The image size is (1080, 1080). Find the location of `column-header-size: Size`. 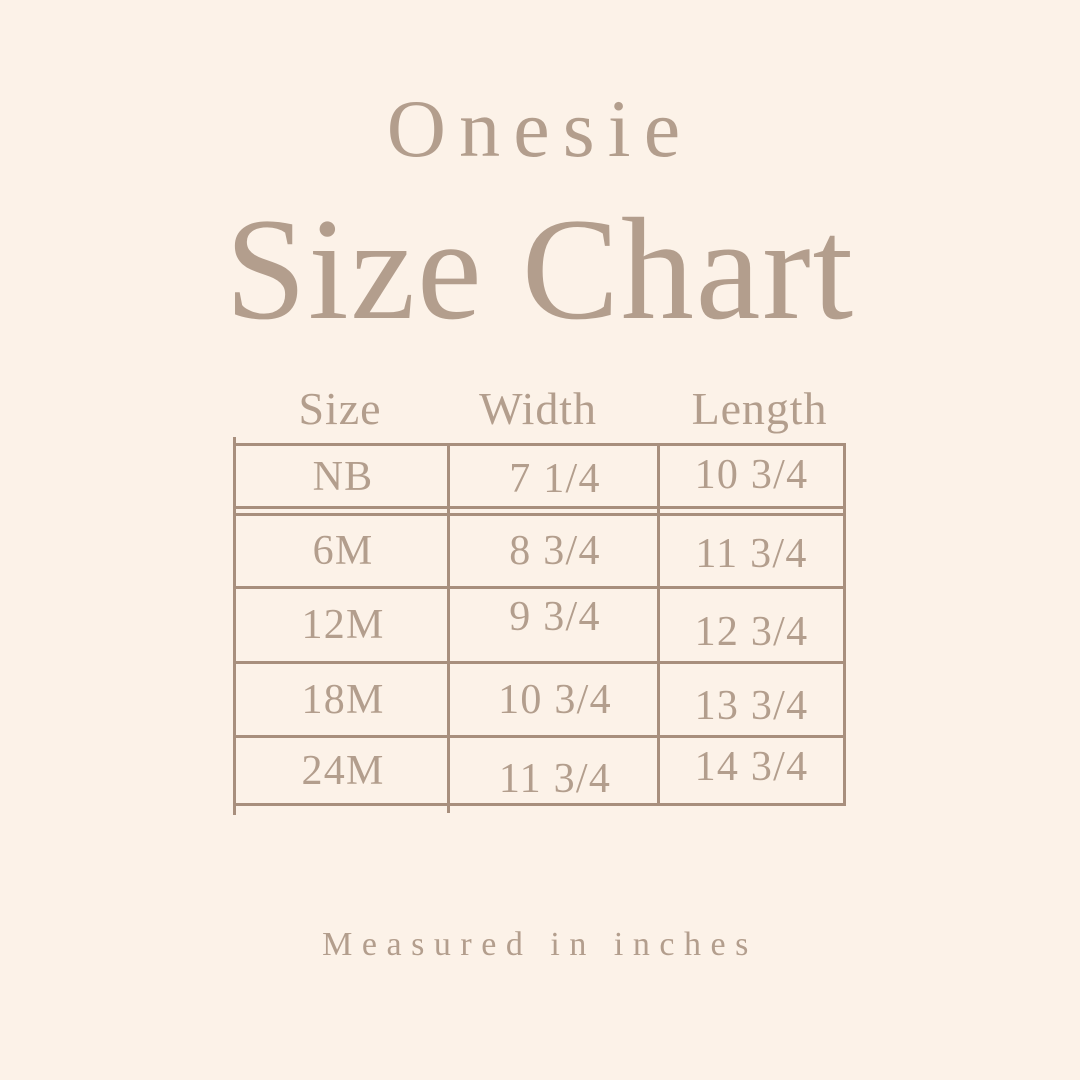

column-header-size: Size is located at coordinates (340, 408).